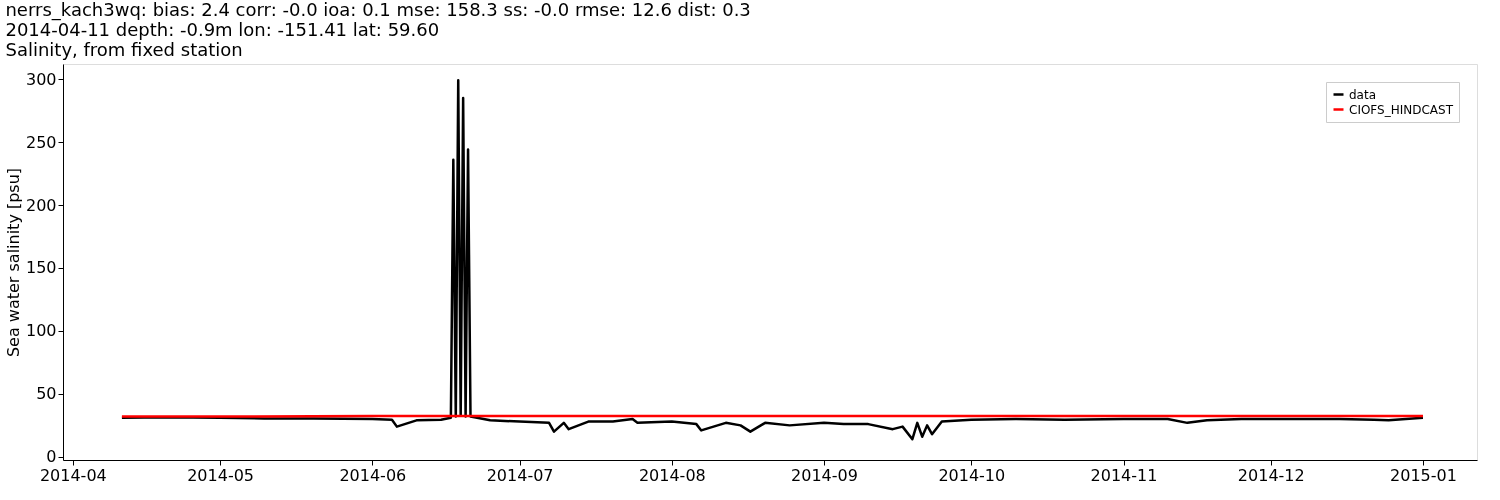  Describe the element at coordinates (1124, 475) in the screenshot. I see `x-tick-label: 2014-11` at that location.